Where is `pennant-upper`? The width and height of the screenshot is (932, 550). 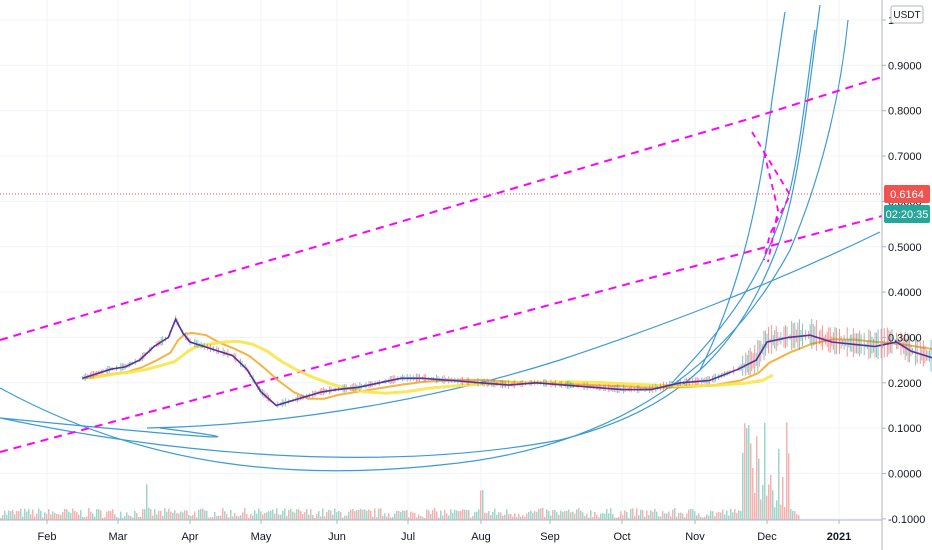
pennant-upper is located at coordinates (771, 196).